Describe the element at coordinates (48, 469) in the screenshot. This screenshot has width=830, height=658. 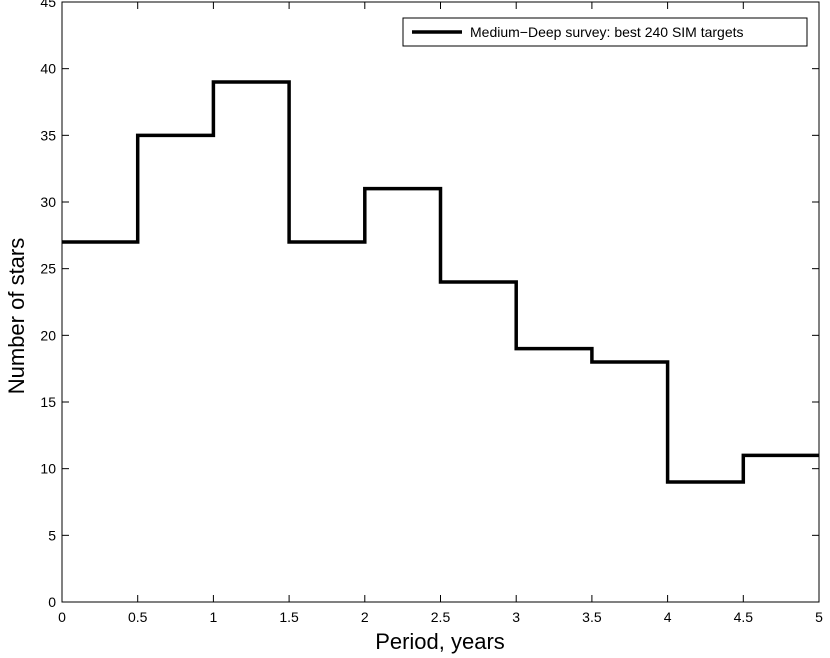
I see `y-tick-label: 10` at that location.